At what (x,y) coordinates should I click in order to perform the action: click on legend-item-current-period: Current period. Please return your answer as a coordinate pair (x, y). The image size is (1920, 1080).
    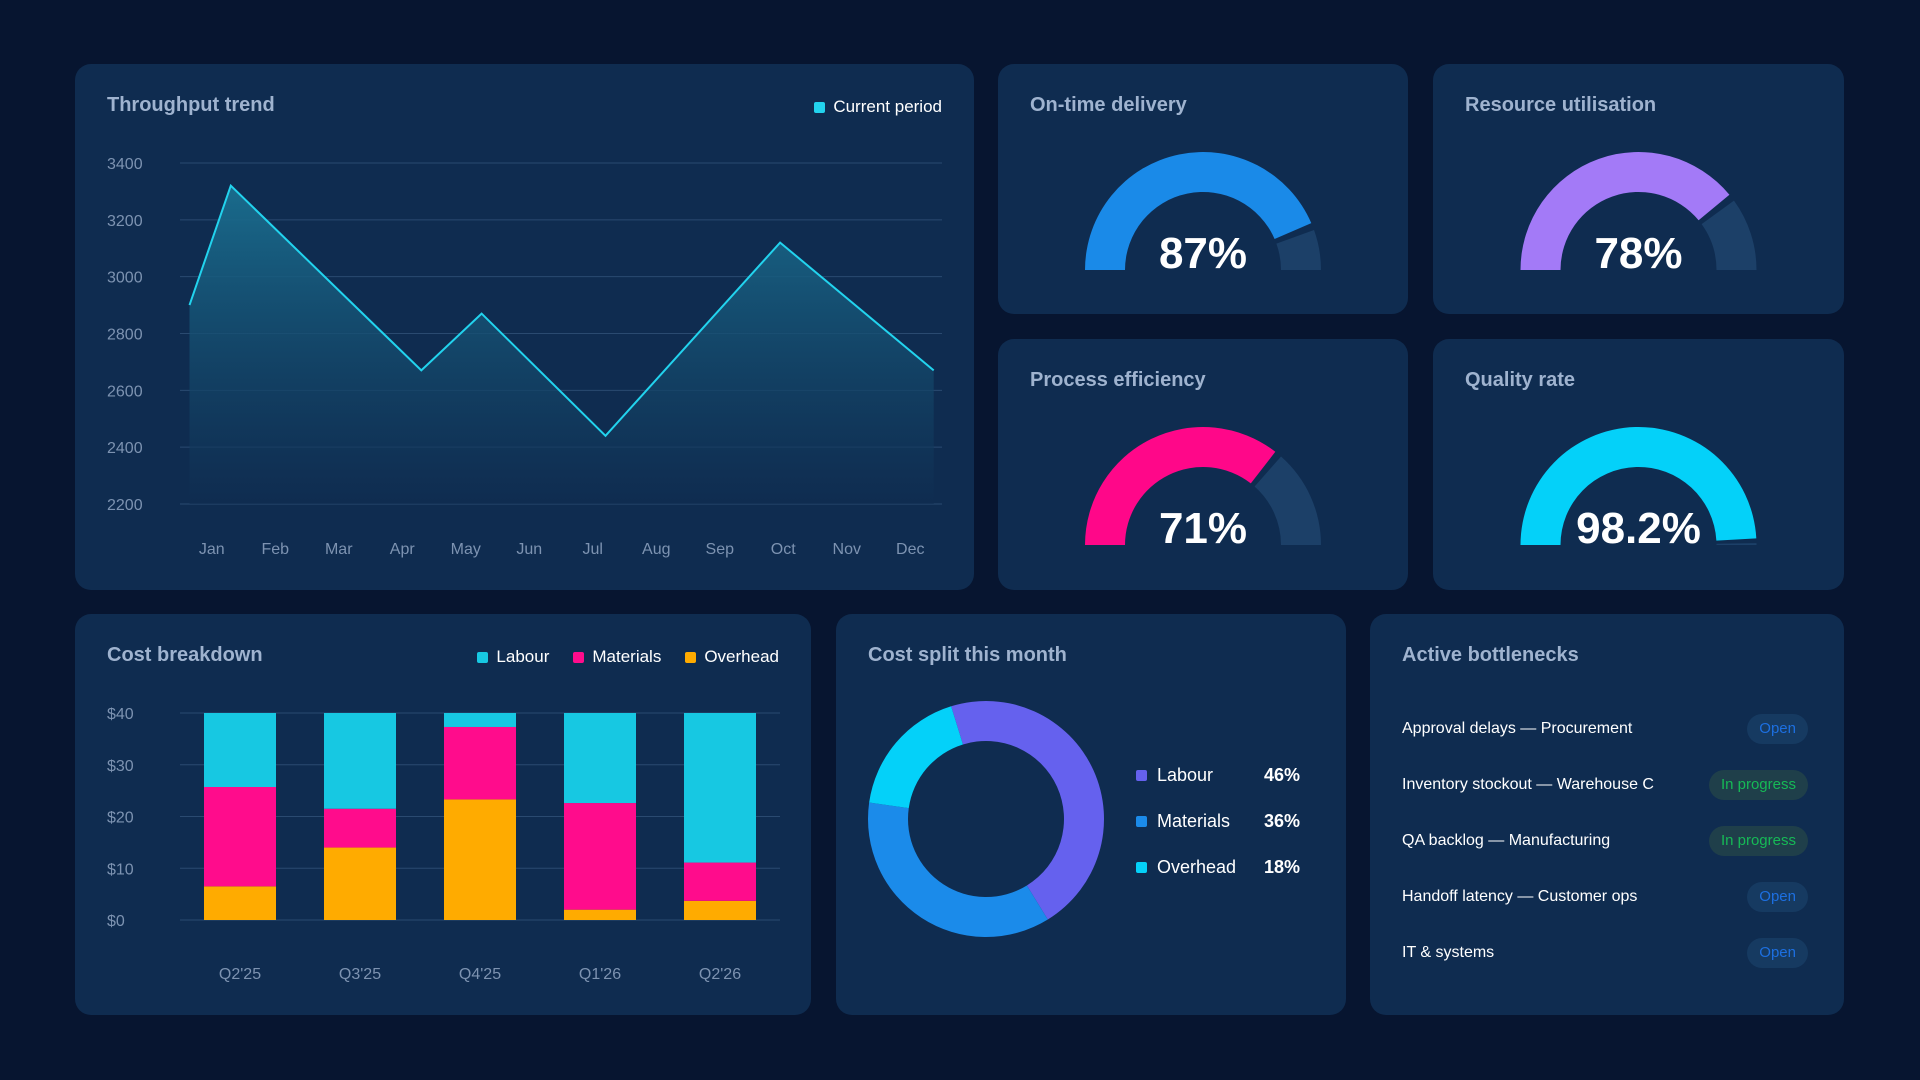
    Looking at the image, I should click on (878, 107).